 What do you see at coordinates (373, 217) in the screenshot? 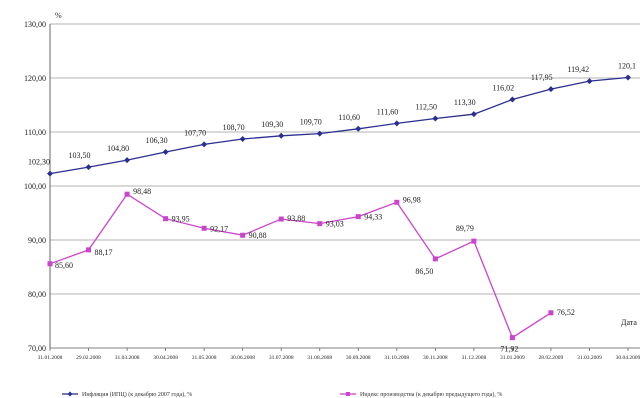
I see `data-label: 94,33` at bounding box center [373, 217].